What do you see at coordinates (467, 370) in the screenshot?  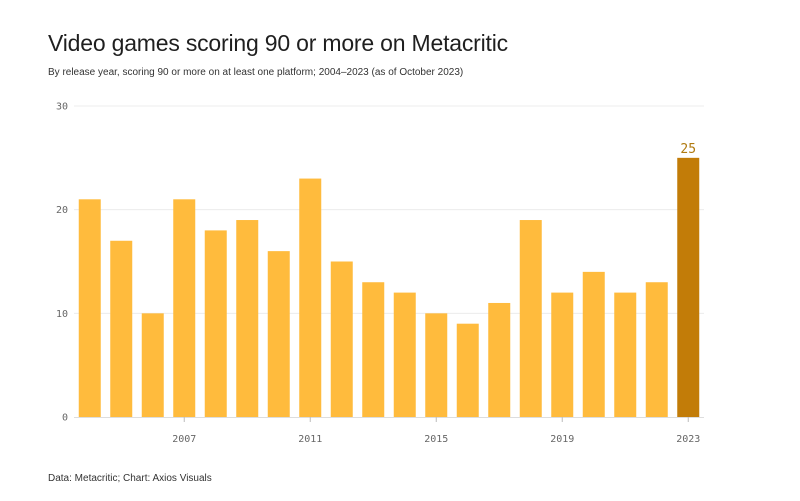 I see `bar-2016` at bounding box center [467, 370].